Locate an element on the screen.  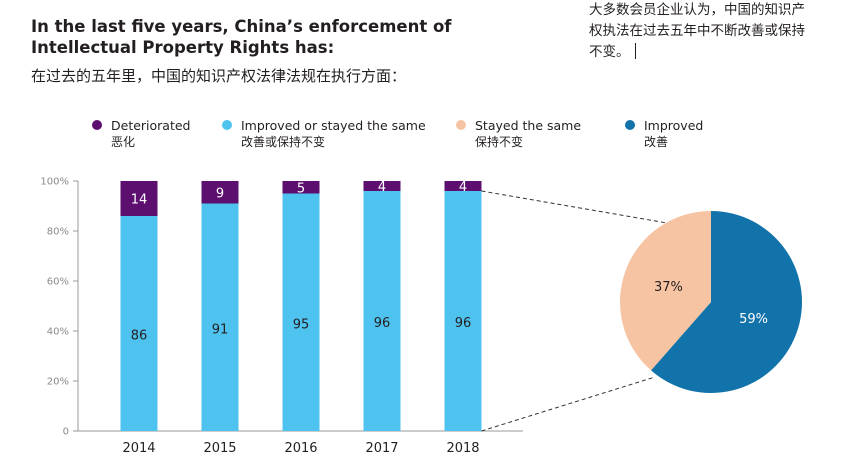
bar-deteriorated-2016 is located at coordinates (301, 187).